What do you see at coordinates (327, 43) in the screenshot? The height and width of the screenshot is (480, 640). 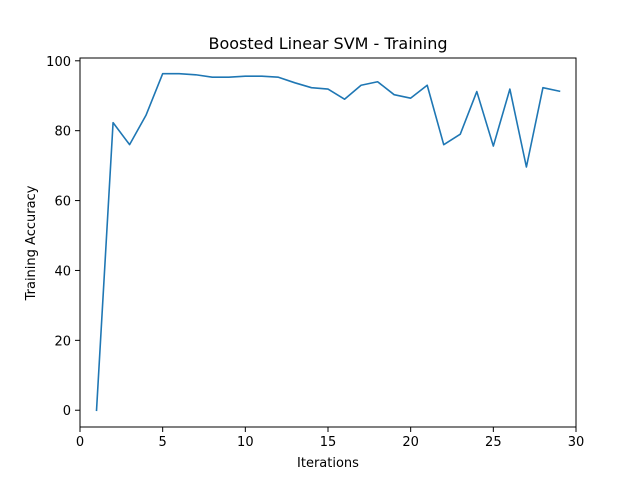 I see `chart-title: Boosted Linear SVM - Training` at bounding box center [327, 43].